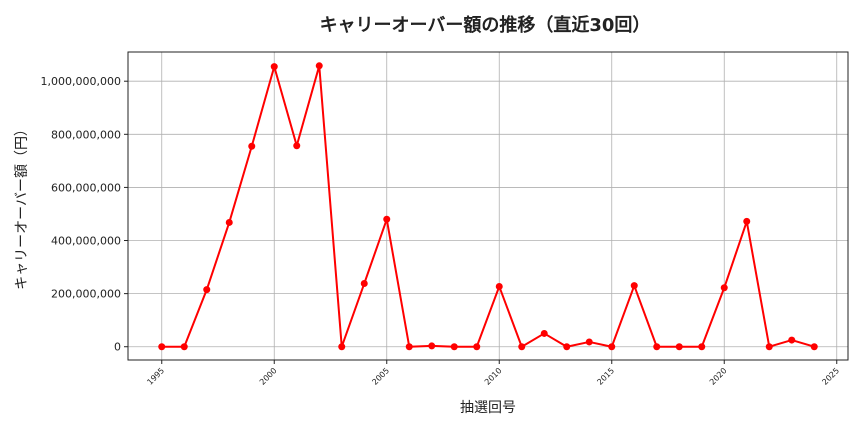  I want to click on y-tick-label: 1,000,000,000, so click(81, 81).